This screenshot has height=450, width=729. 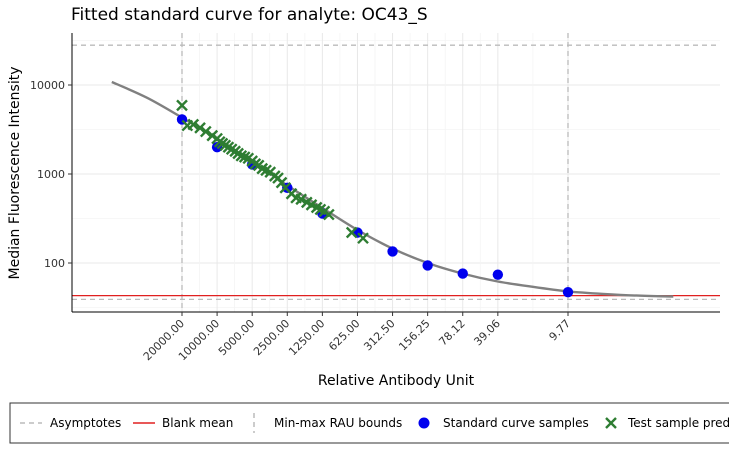 I want to click on y-tick-label: 100, so click(x=54, y=263).